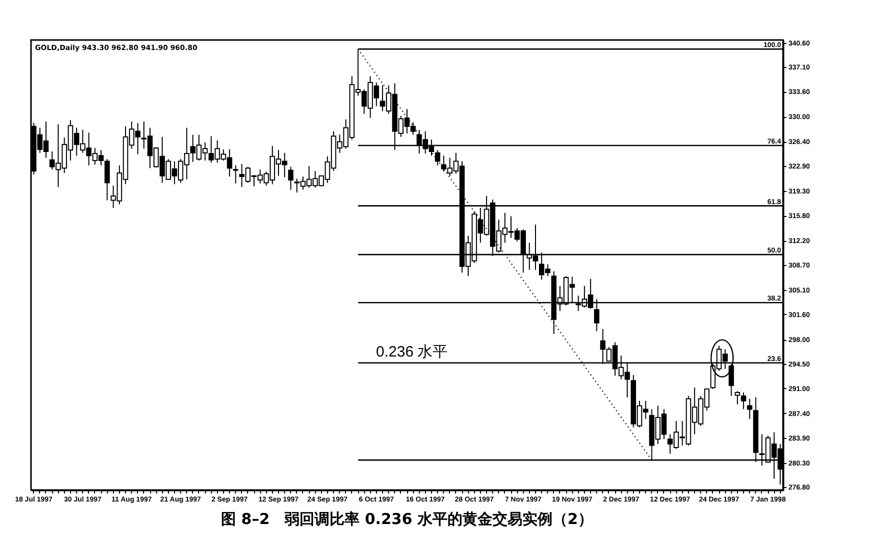  Describe the element at coordinates (412, 352) in the screenshot. I see `annotation: 0.236 水平` at that location.